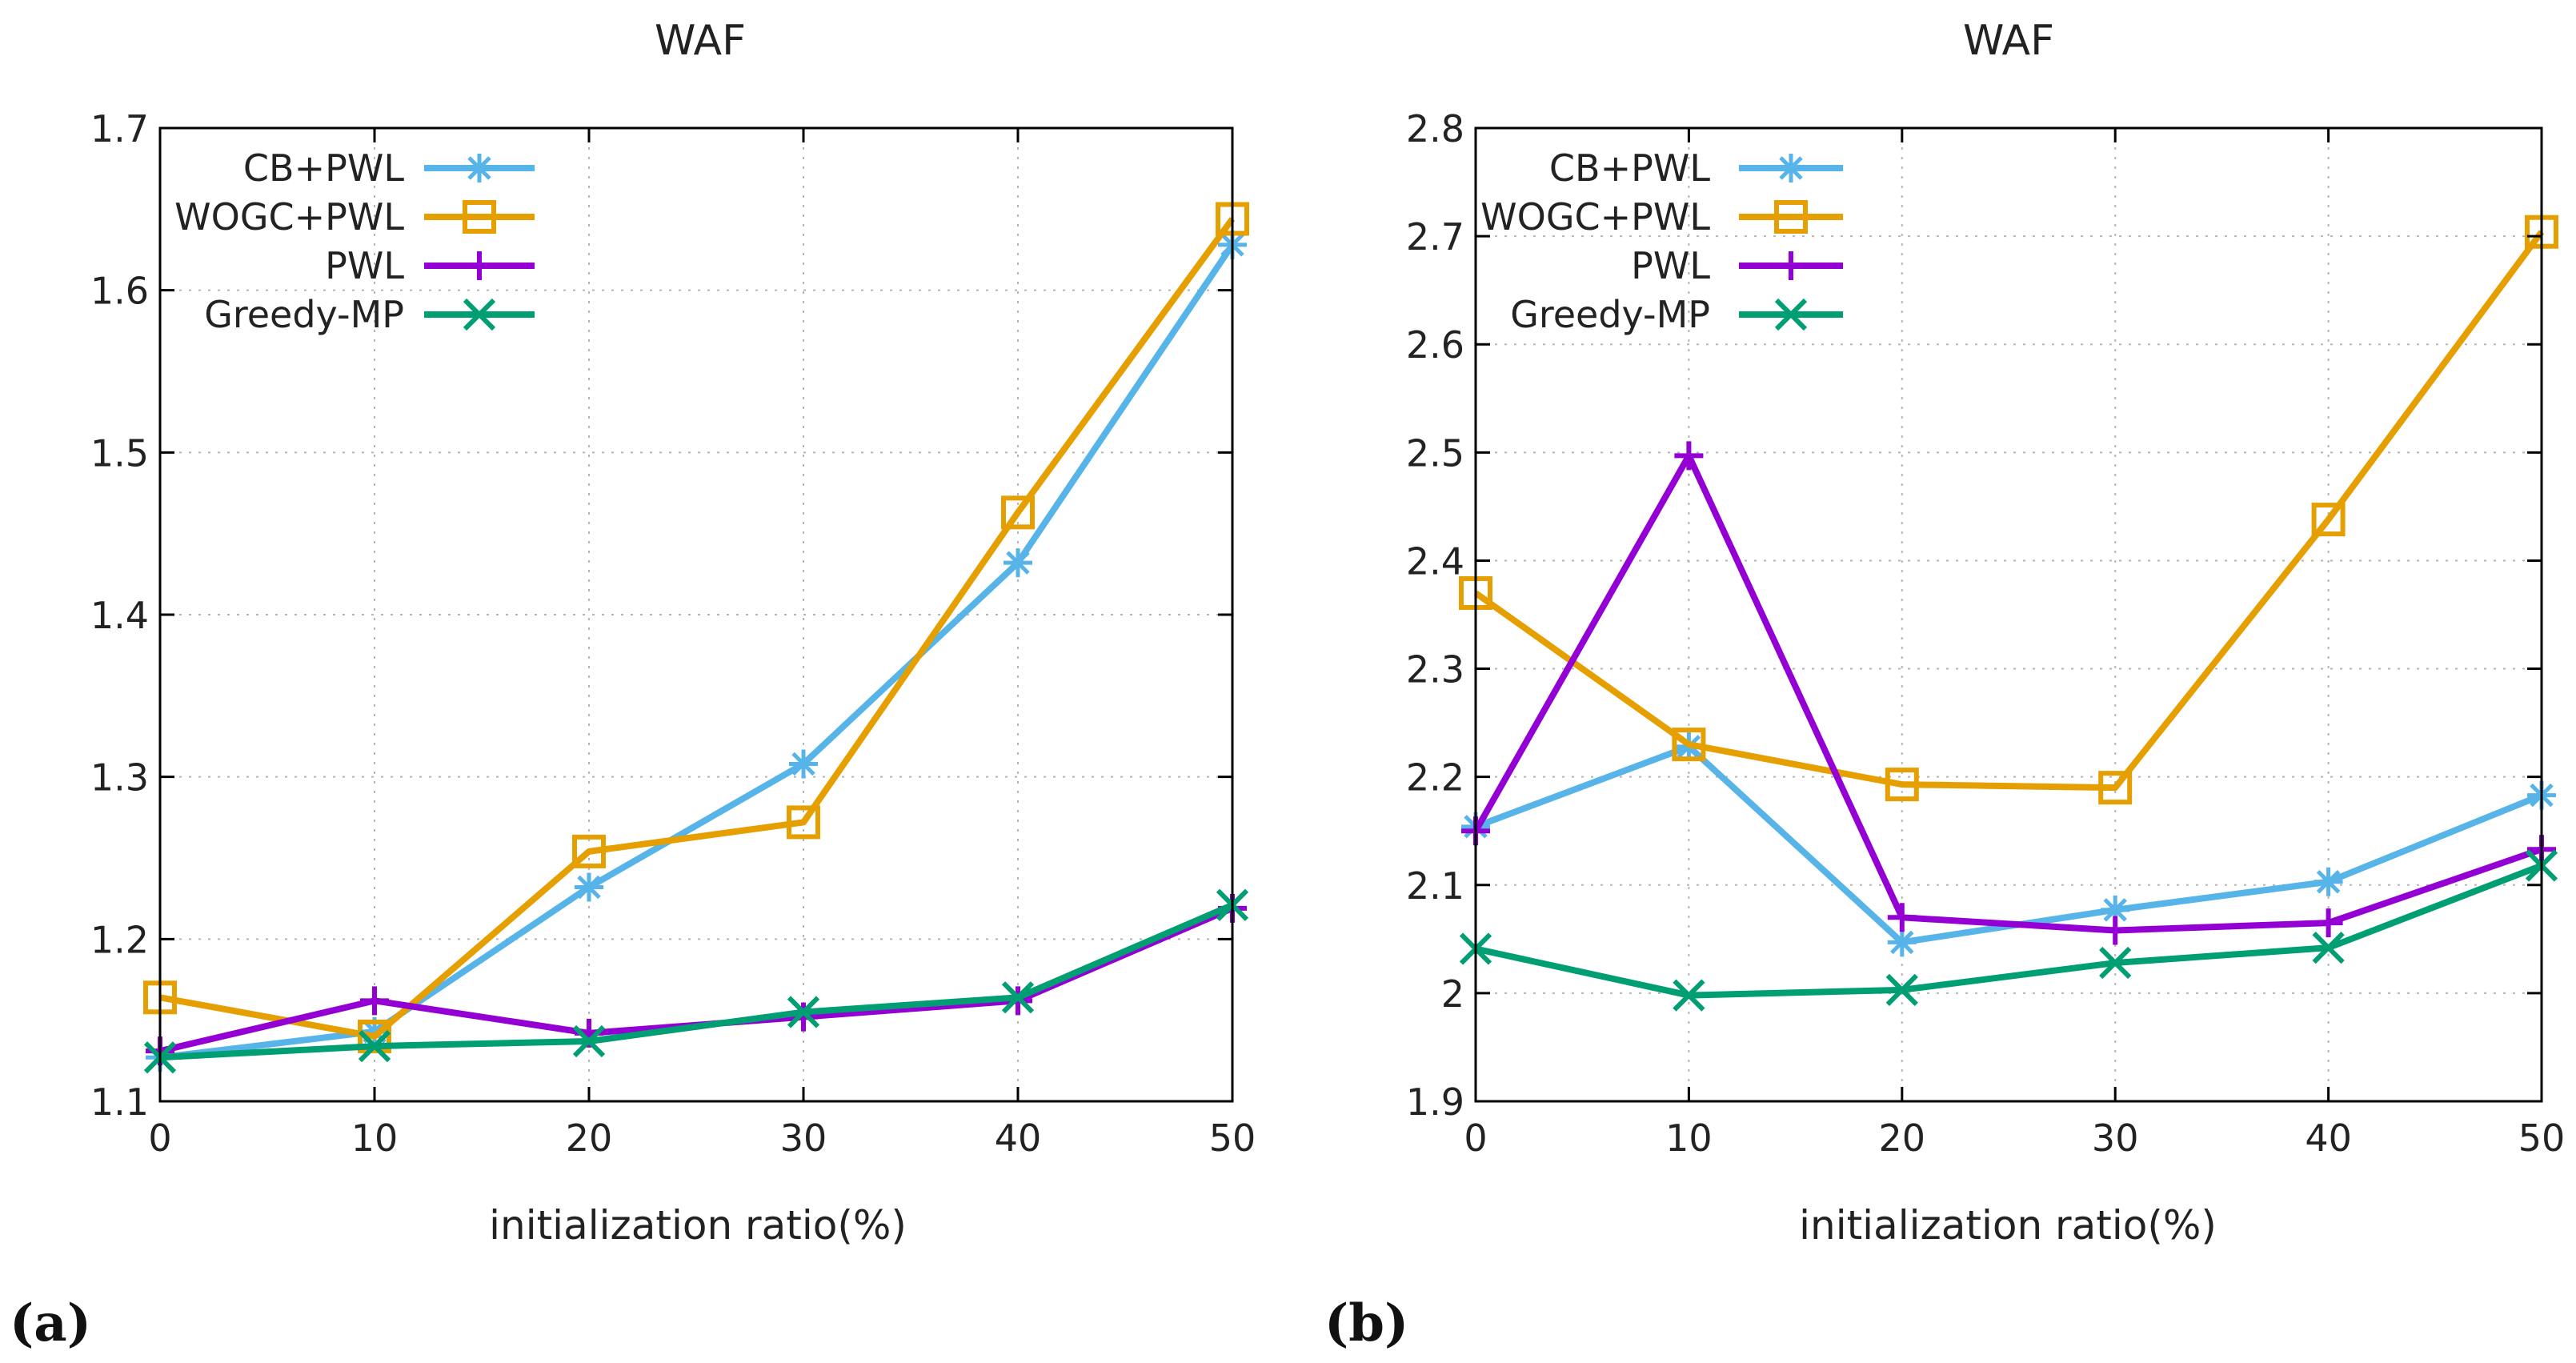  Describe the element at coordinates (119, 1102) in the screenshot. I see `y-tick-label: 1.1` at that location.